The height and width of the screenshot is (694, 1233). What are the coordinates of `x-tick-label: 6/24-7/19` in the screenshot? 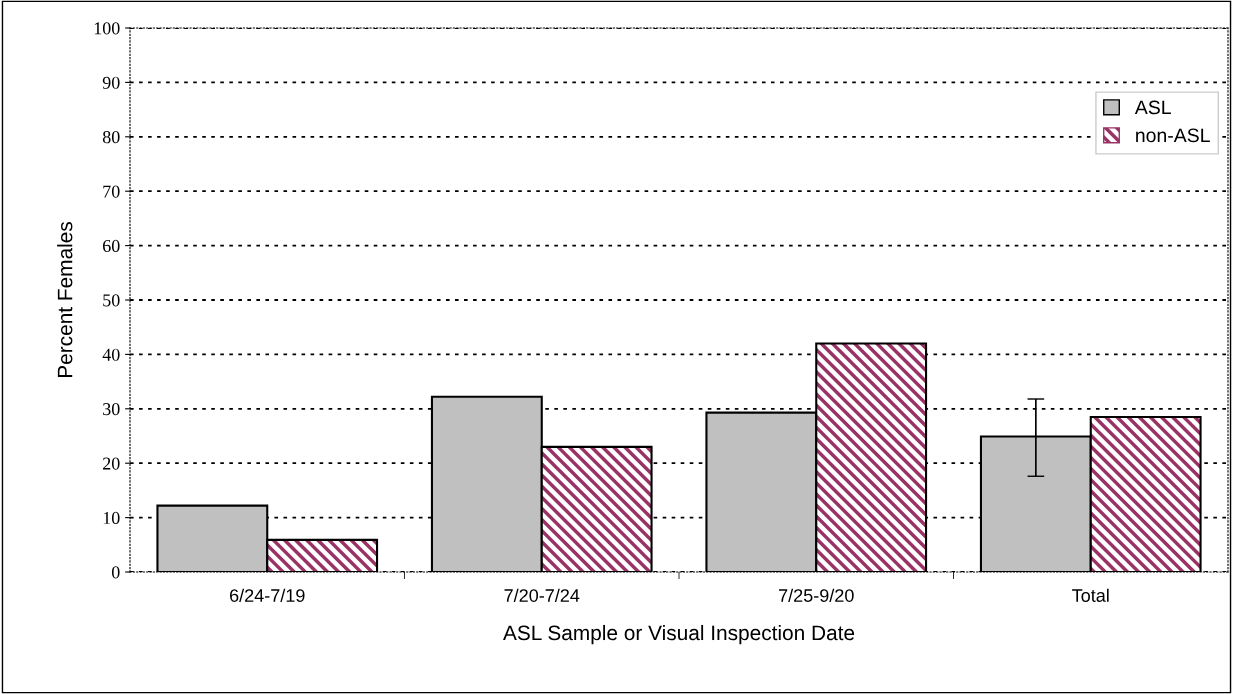 It's located at (267, 595).